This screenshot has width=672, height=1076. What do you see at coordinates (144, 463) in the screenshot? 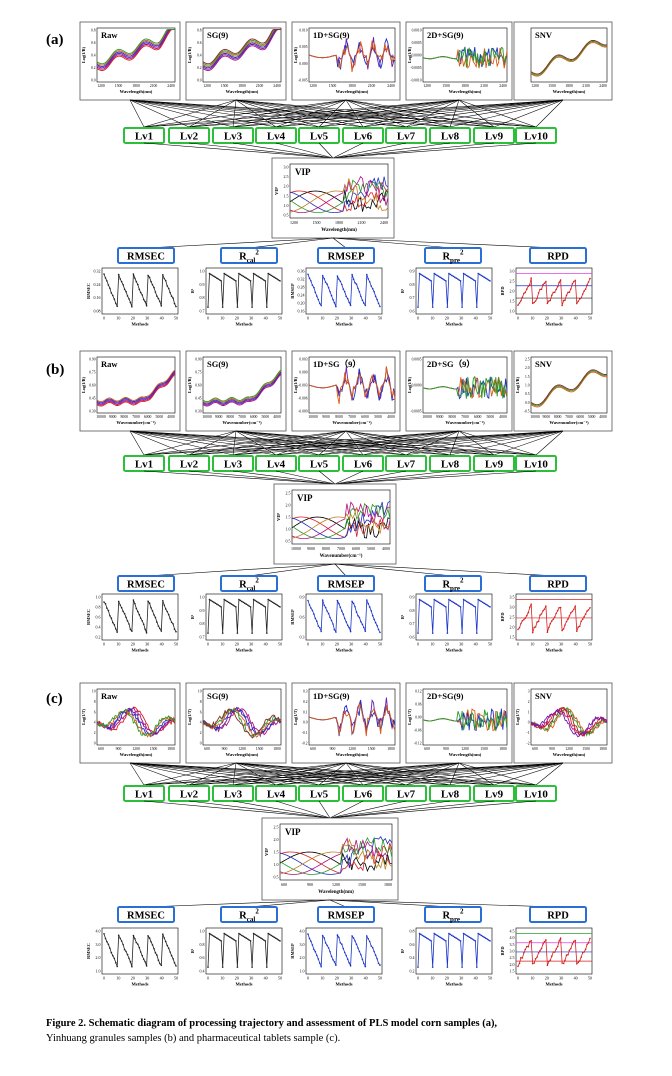
I see `lv-box-lv1: Lv1` at bounding box center [144, 463].